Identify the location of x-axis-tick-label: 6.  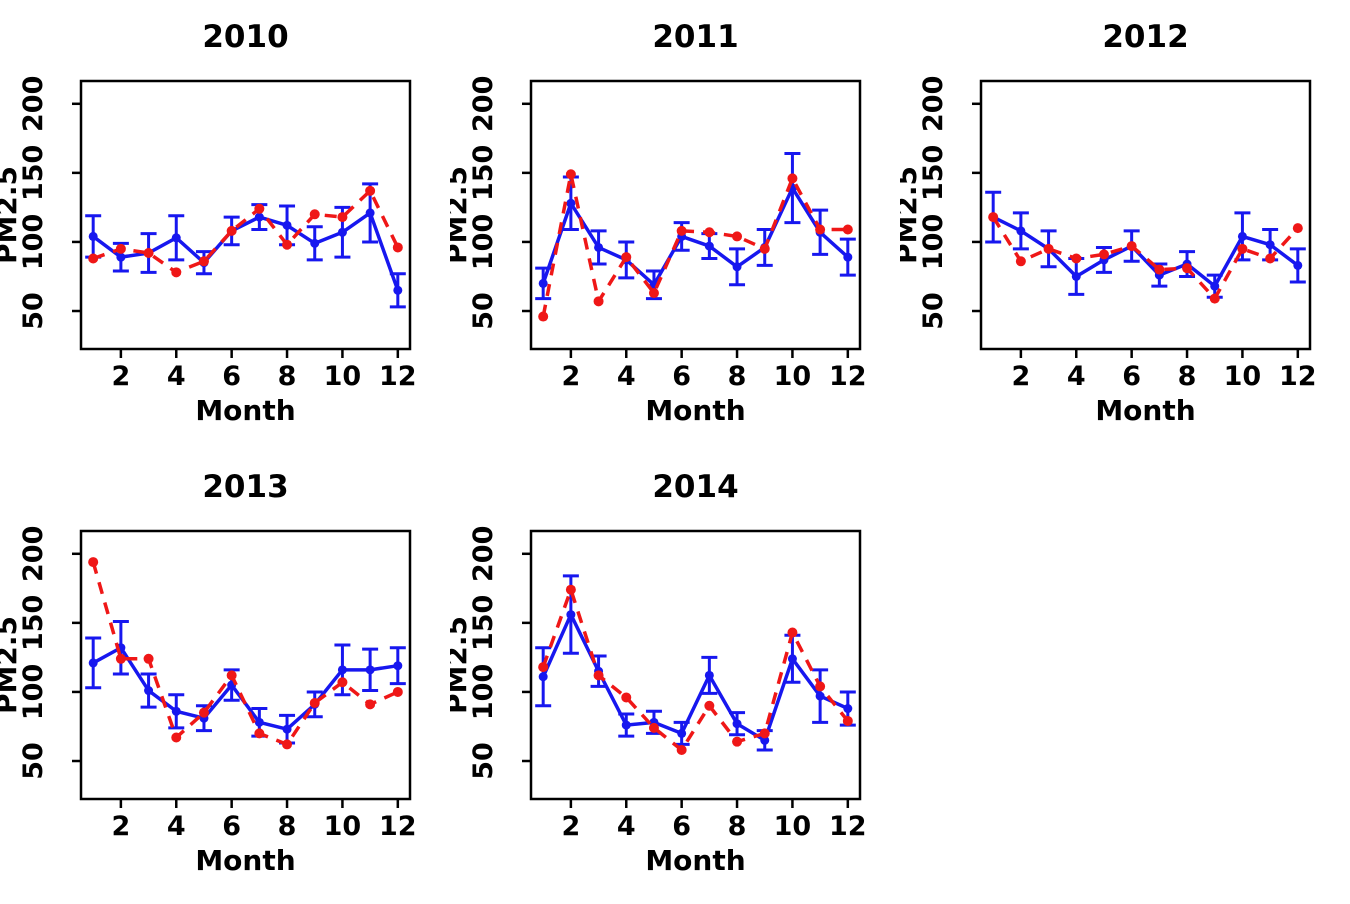
(231, 826).